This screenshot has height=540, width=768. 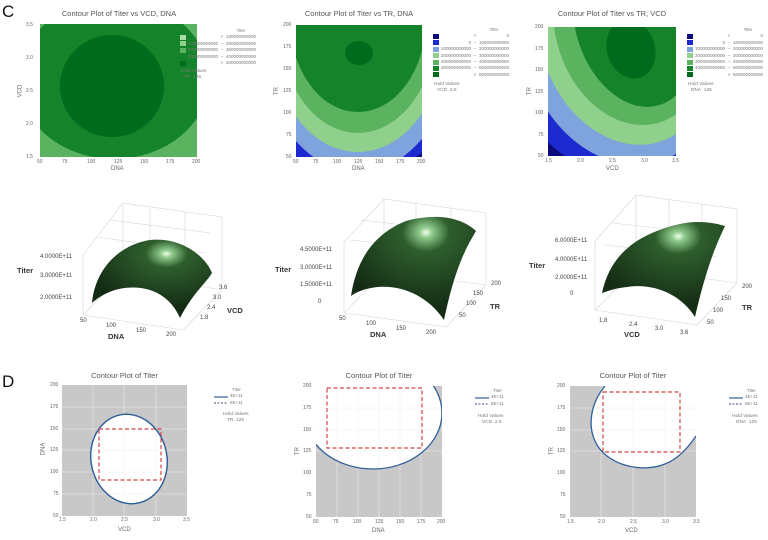 What do you see at coordinates (745, 419) in the screenshot?
I see `hold-values: Hold Values DNA 125` at bounding box center [745, 419].